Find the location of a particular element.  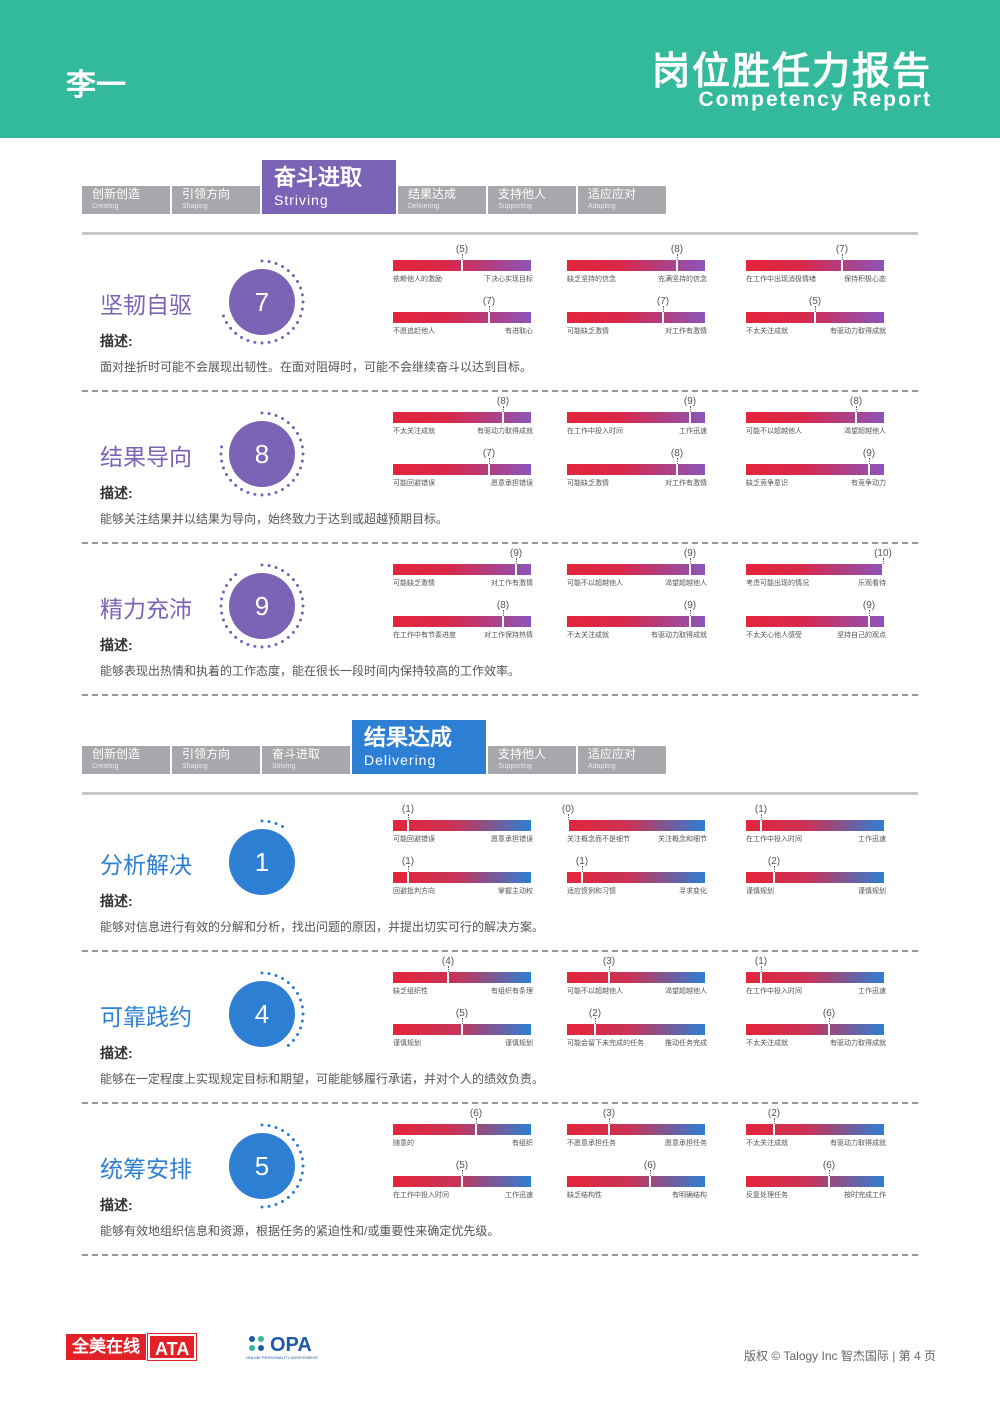

scale-left-label: 谨慎规划 is located at coordinates (760, 891).